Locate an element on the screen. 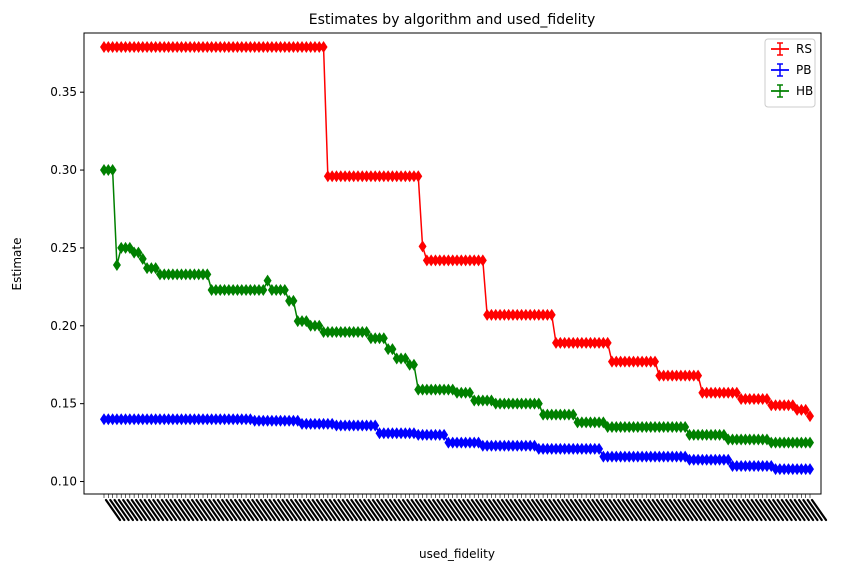 The width and height of the screenshot is (855, 571). x-axis-ticks is located at coordinates (465, 508).